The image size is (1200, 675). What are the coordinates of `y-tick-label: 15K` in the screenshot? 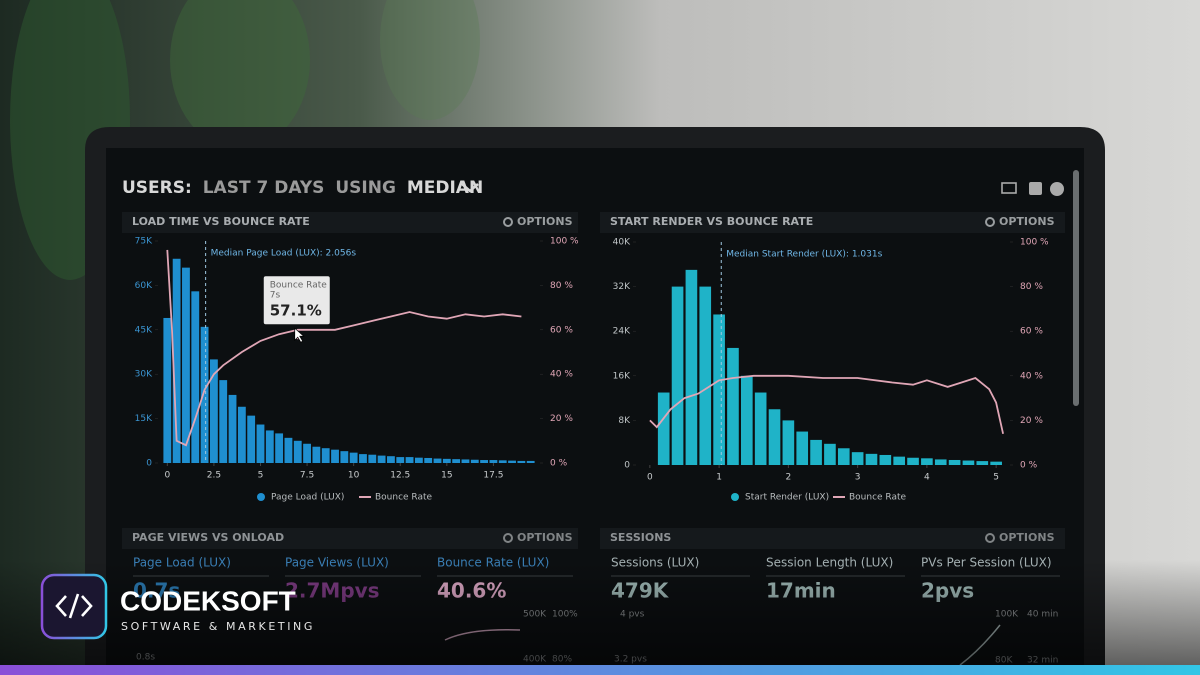 It's located at (144, 419).